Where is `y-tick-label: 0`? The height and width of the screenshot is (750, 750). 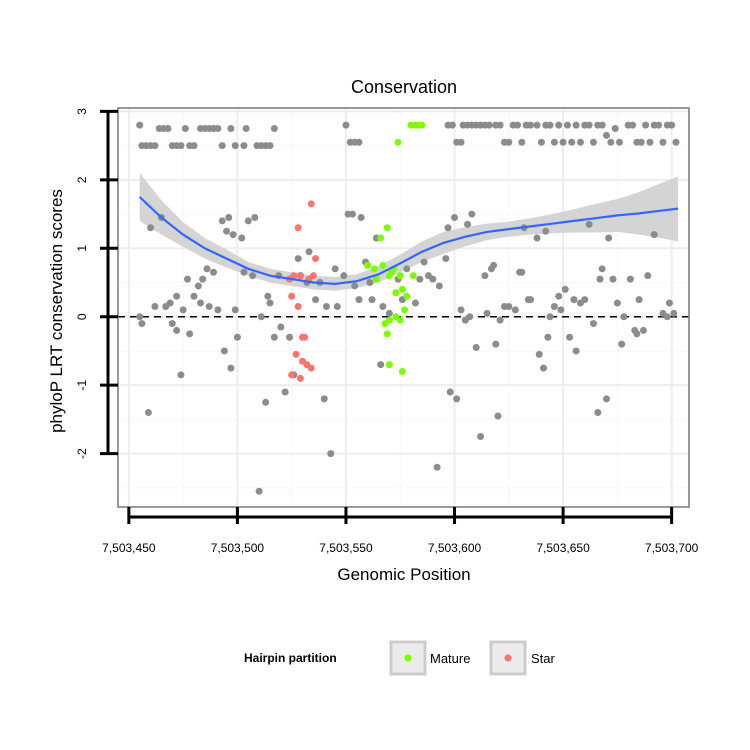 y-tick-label: 0 is located at coordinates (82, 316).